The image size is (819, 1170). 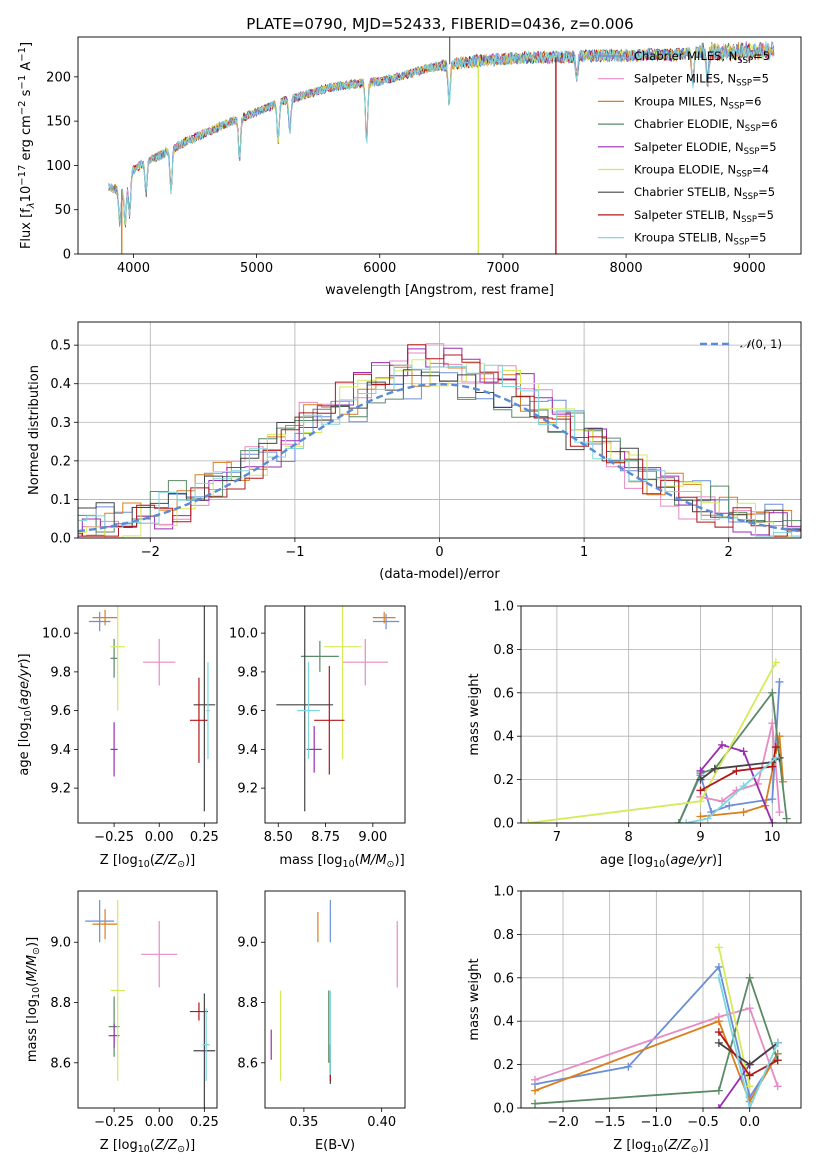 I want to click on x-tick-label: 0, so click(x=439, y=552).